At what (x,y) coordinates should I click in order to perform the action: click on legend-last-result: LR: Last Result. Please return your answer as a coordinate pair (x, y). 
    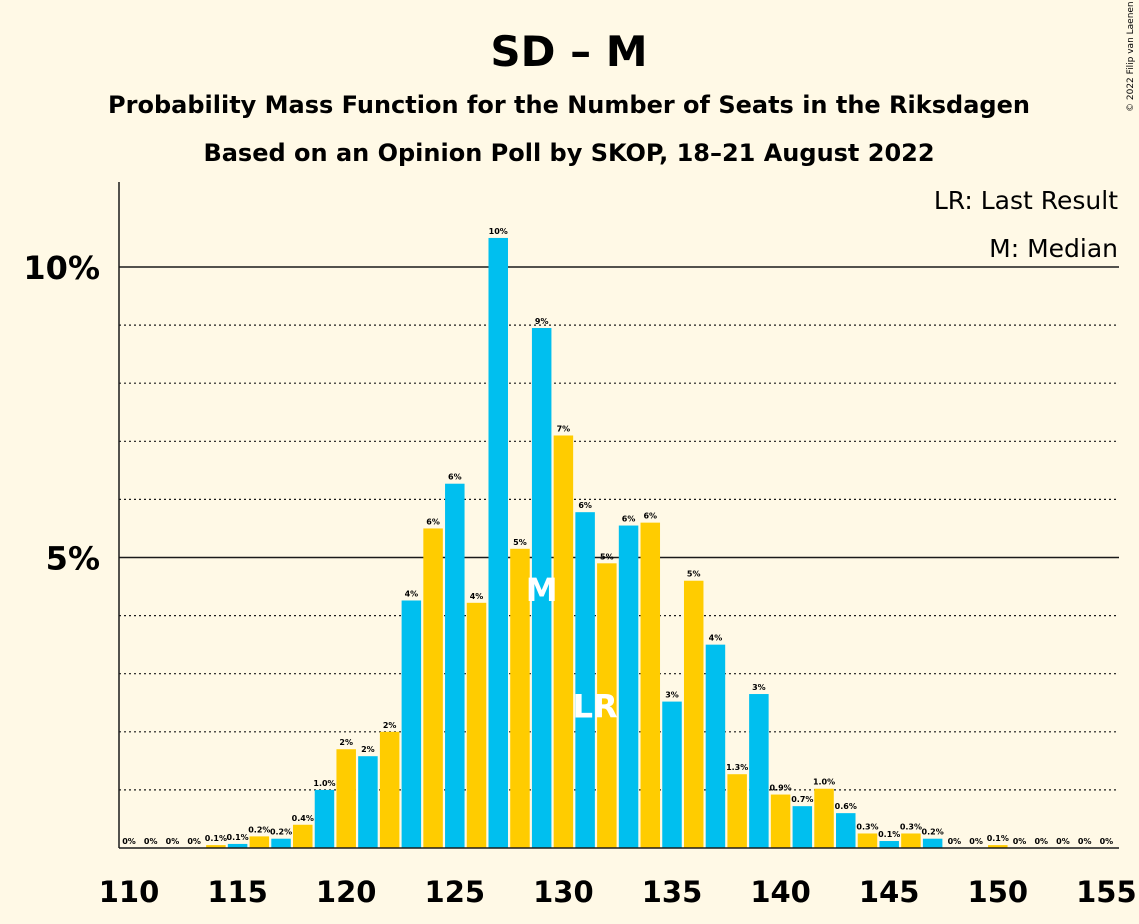
    Looking at the image, I should click on (1026, 200).